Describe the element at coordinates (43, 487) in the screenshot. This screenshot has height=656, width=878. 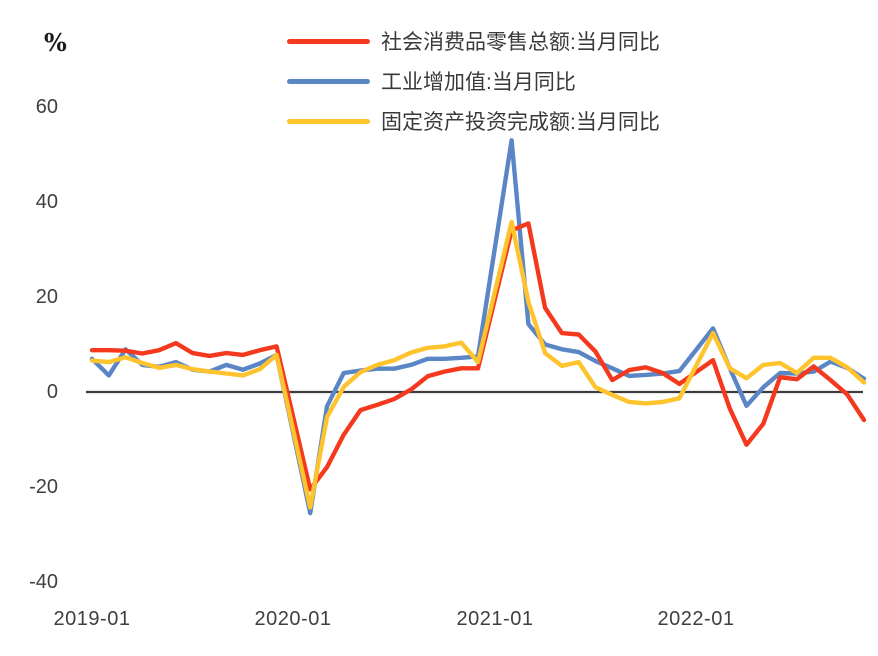
I see `y-tick-neg20: -20` at that location.